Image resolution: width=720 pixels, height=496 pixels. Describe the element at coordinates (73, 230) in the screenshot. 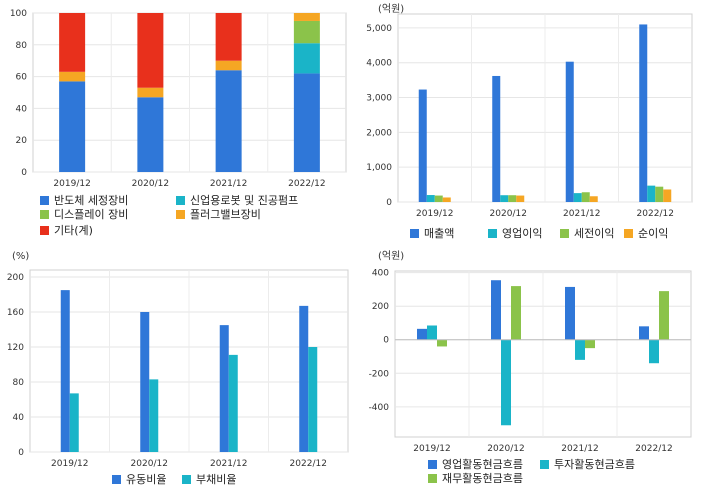

I see `legend-label: 기타(계)` at that location.